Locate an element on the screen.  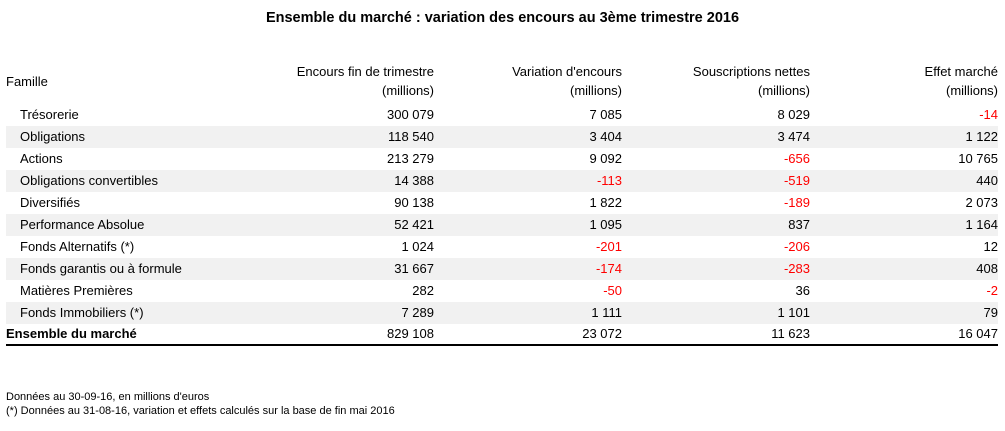
cell-souscriptions: -189 is located at coordinates (796, 202).